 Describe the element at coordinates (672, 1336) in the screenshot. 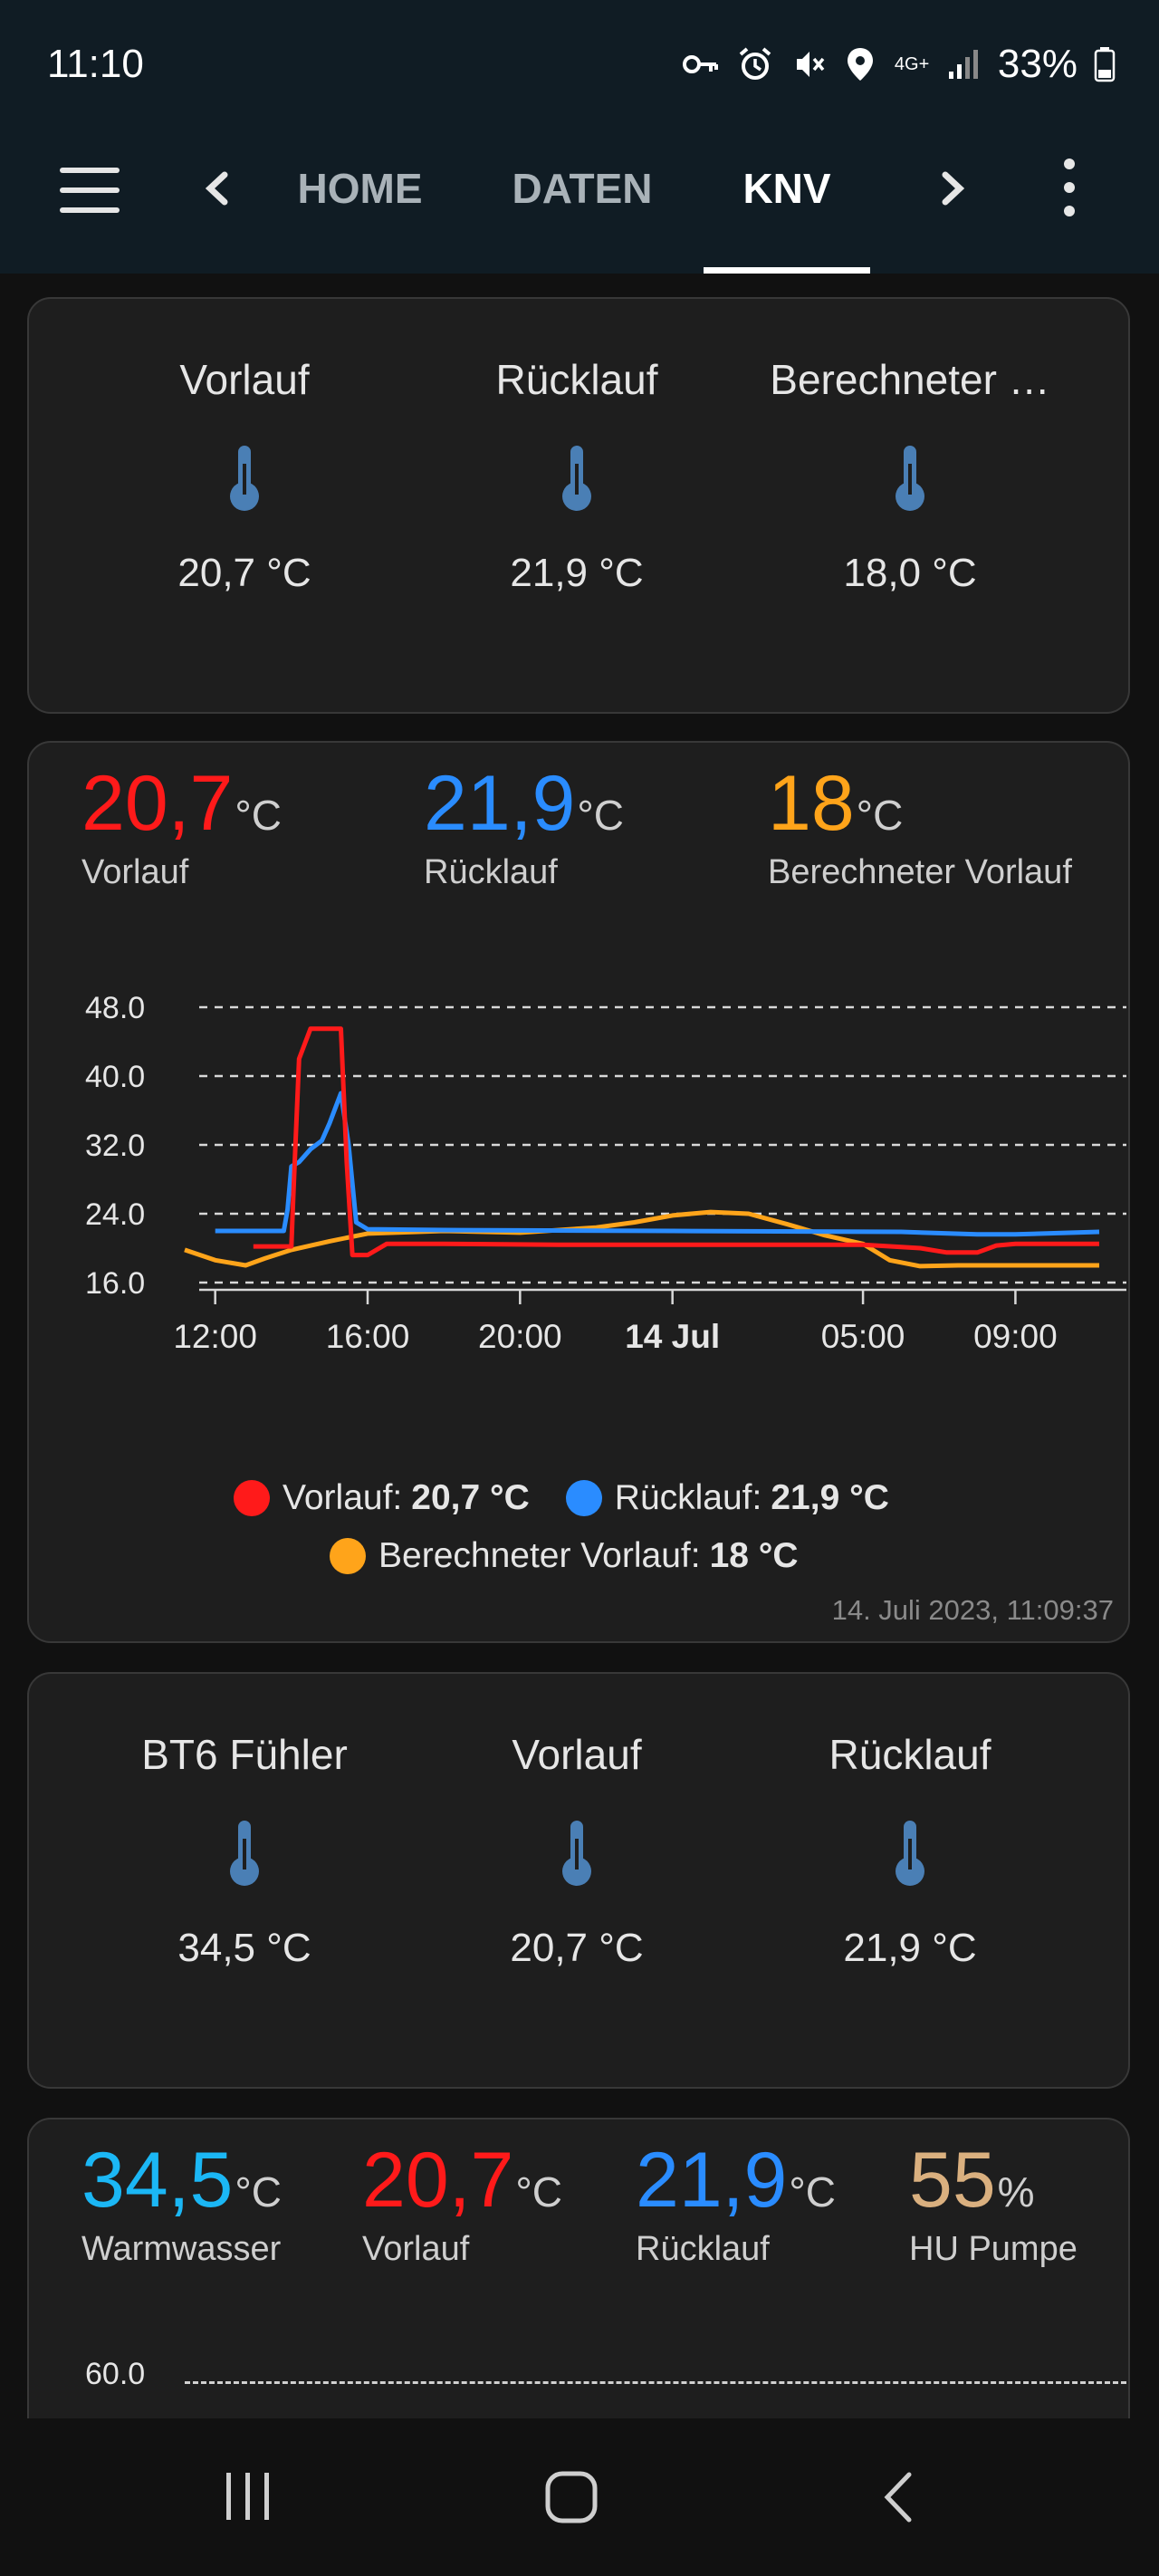

I see `x-tick-label: 14 Jul` at that location.